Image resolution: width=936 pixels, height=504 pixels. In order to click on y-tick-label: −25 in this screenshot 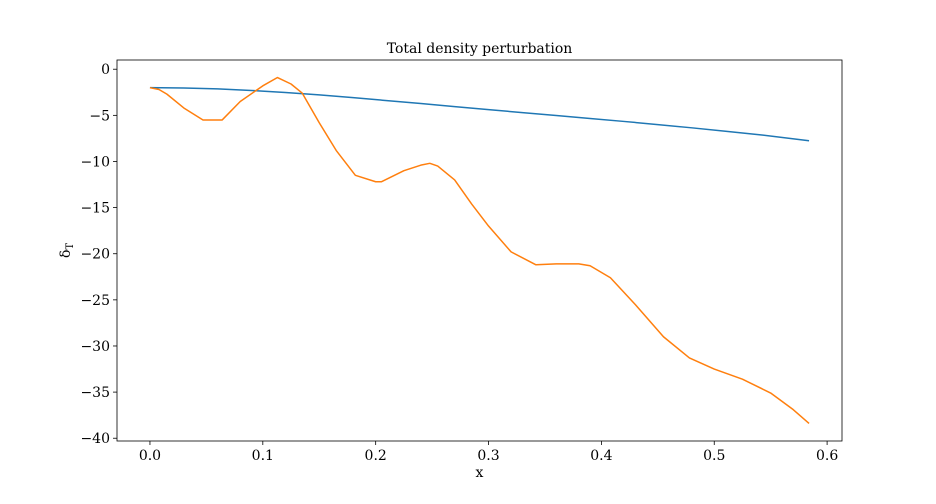, I will do `click(95, 301)`.